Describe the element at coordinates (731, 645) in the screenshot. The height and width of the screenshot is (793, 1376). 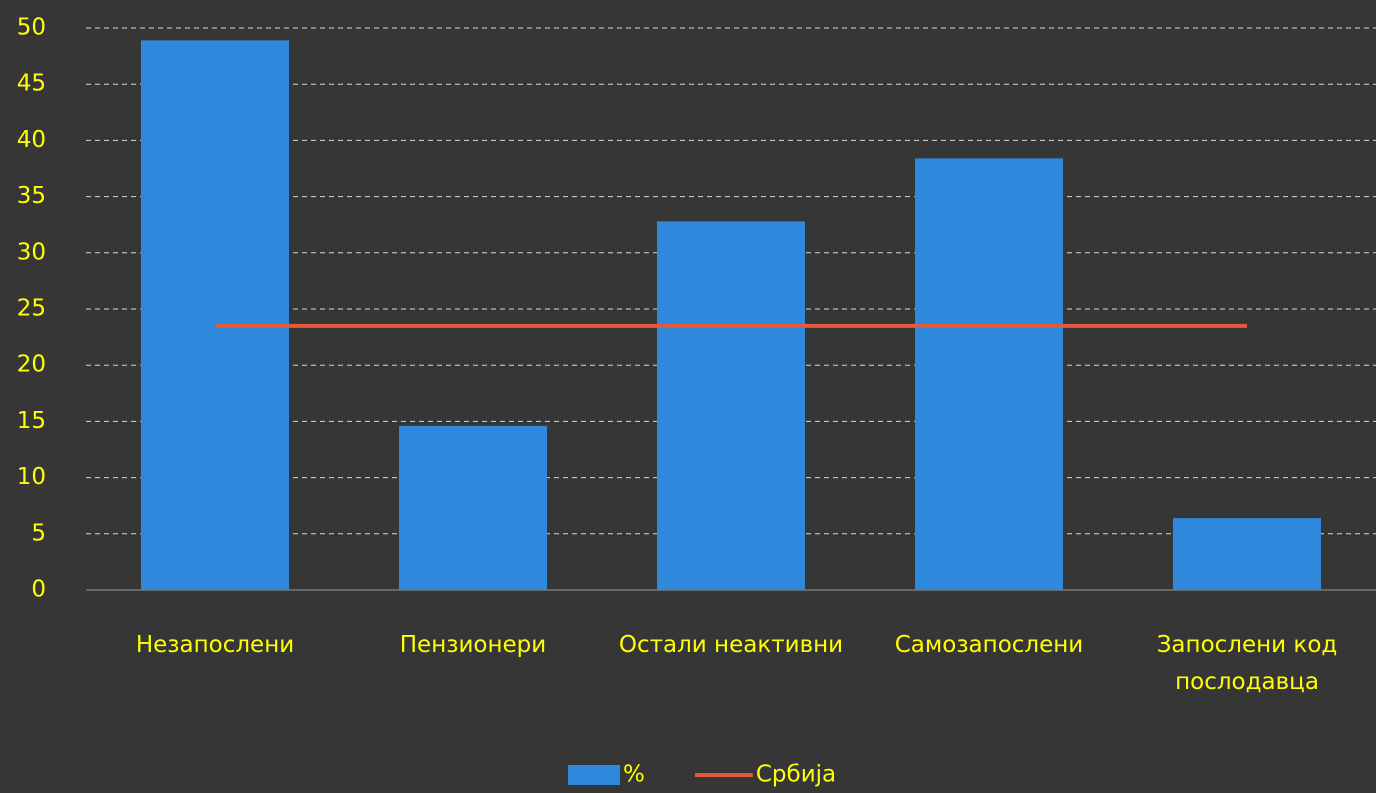
I see `x-tick-label: Остали неактивни` at that location.